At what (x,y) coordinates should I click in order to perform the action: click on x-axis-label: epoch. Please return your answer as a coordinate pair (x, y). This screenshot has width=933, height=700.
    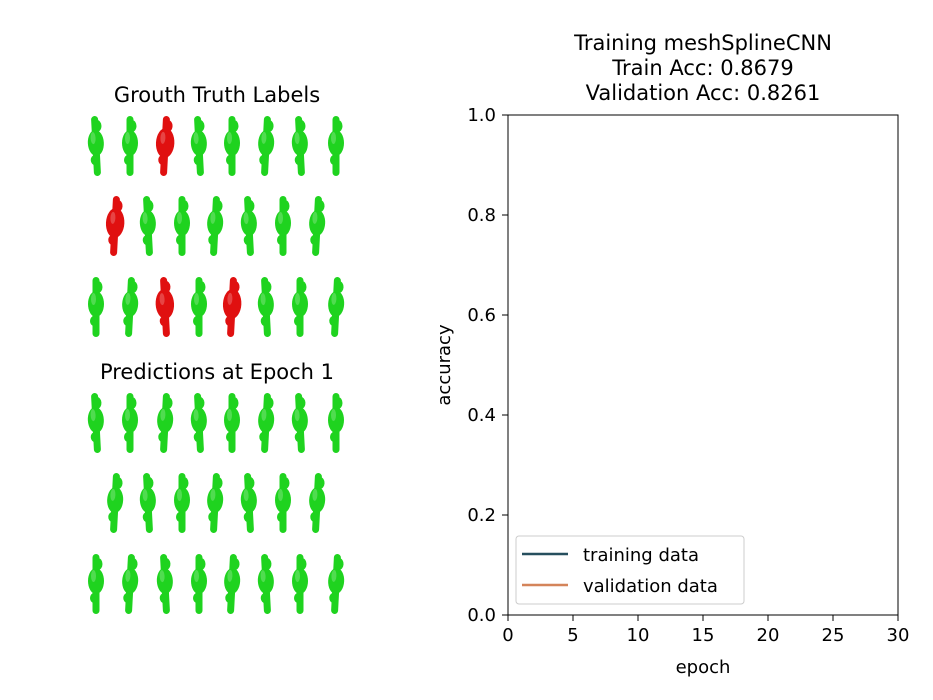
    Looking at the image, I should click on (703, 667).